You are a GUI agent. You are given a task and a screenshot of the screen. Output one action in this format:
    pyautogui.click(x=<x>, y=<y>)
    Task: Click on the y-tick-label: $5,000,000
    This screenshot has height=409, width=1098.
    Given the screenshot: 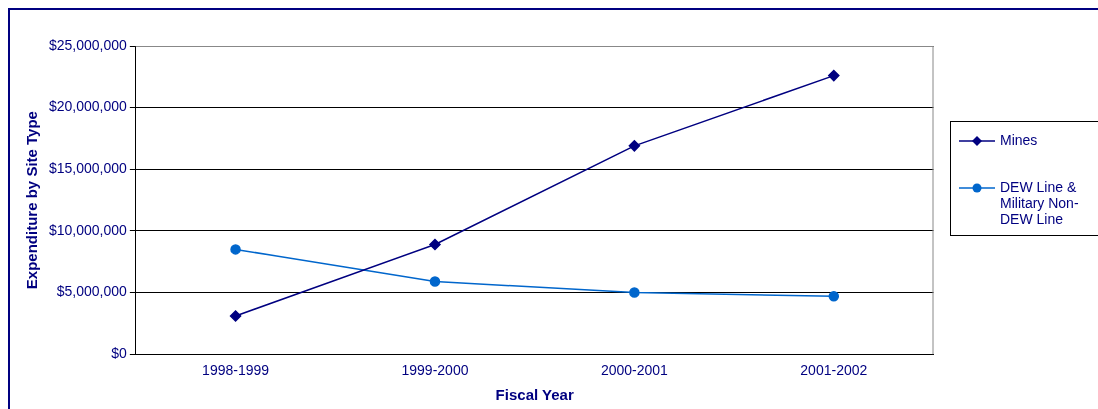 What is the action you would take?
    pyautogui.click(x=92, y=291)
    